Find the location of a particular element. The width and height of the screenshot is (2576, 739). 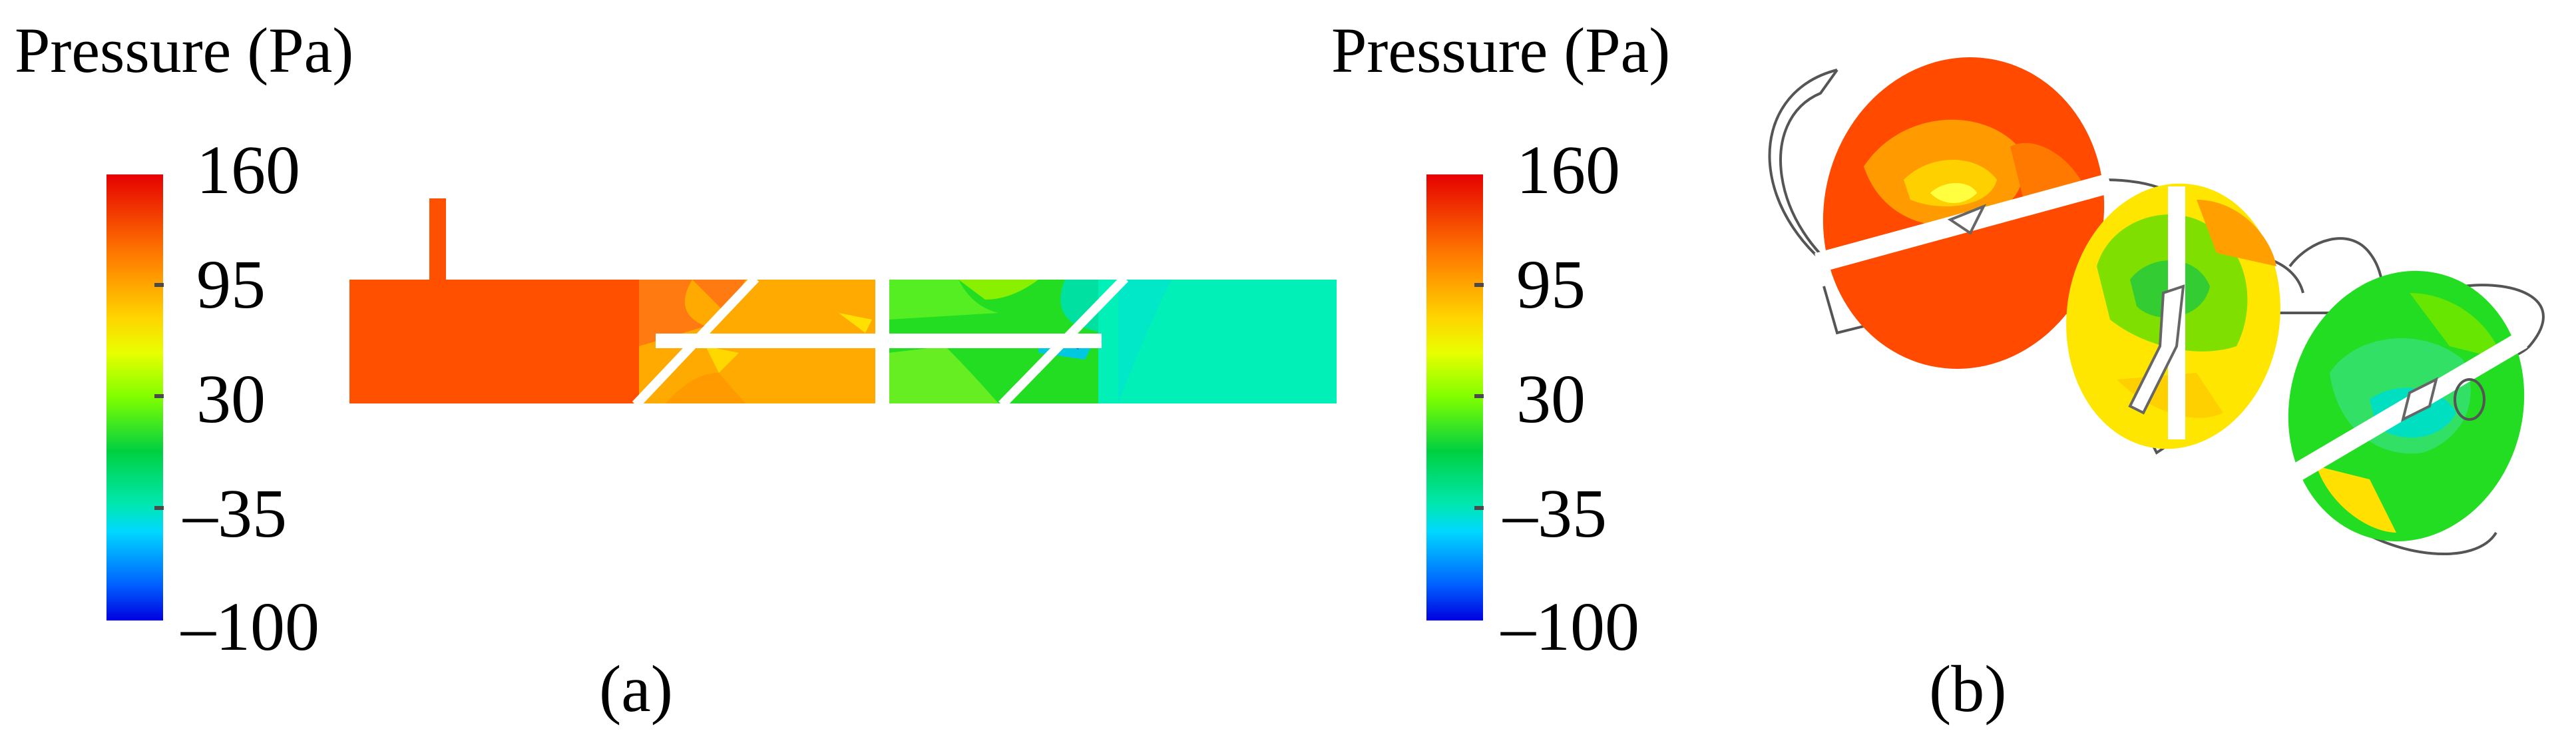

caption-b: (b) is located at coordinates (1968, 689).